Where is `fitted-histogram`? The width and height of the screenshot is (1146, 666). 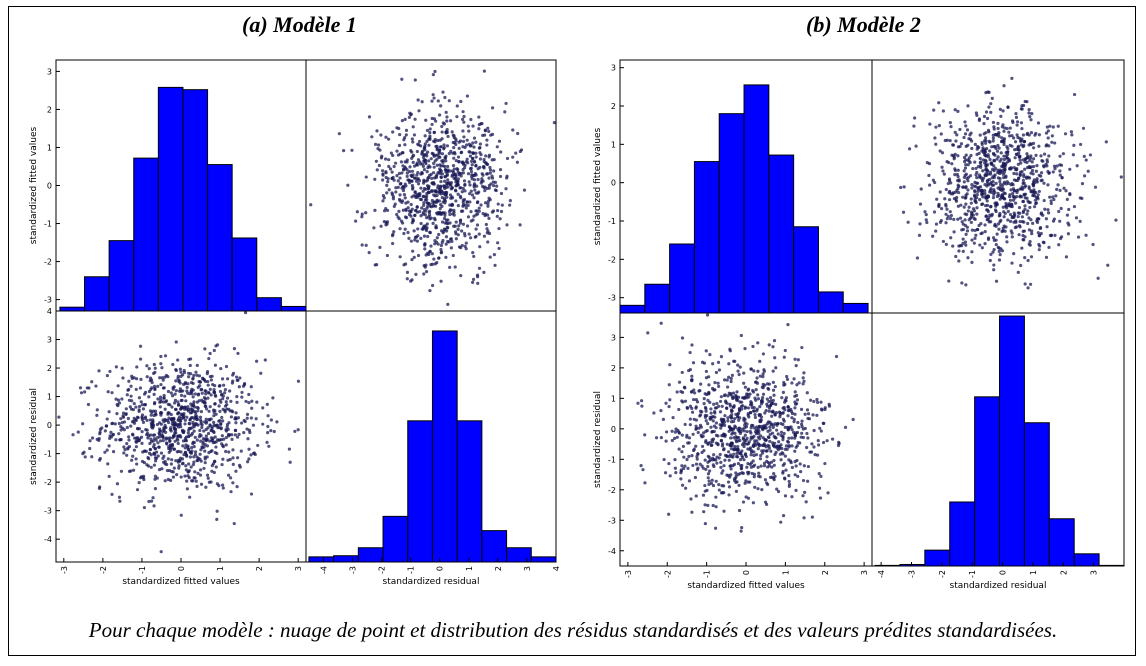
fitted-histogram is located at coordinates (183, 199).